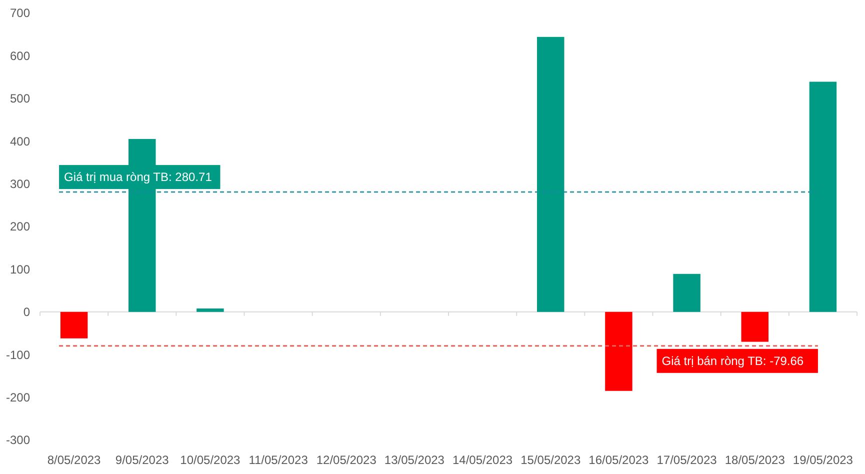 The height and width of the screenshot is (474, 865). Describe the element at coordinates (20, 184) in the screenshot. I see `y-tick-label: 300` at that location.